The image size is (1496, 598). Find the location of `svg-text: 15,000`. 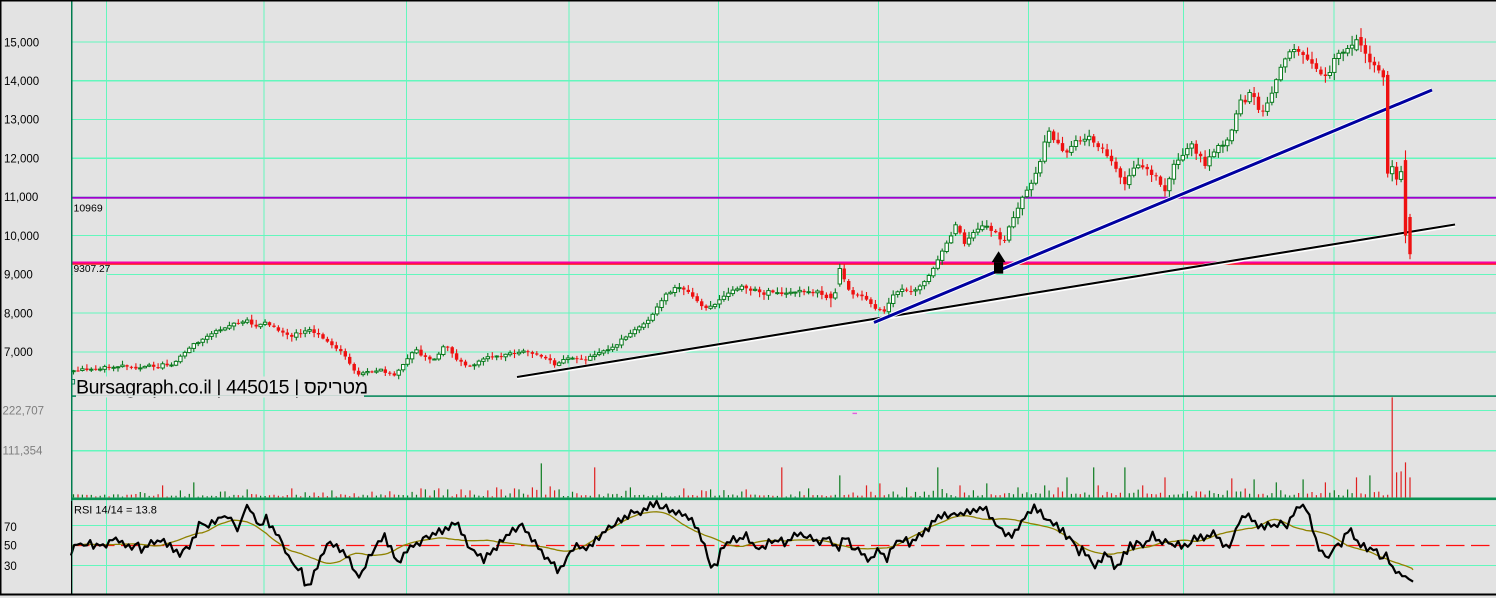

svg-text: 15,000 is located at coordinates (21, 43).